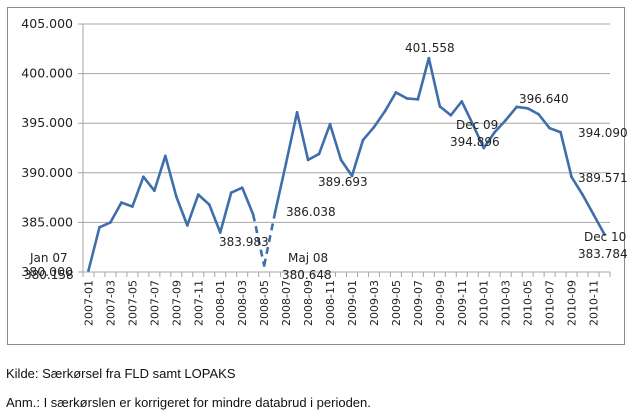  I want to click on x-tick-label: 2009-05, so click(396, 303).